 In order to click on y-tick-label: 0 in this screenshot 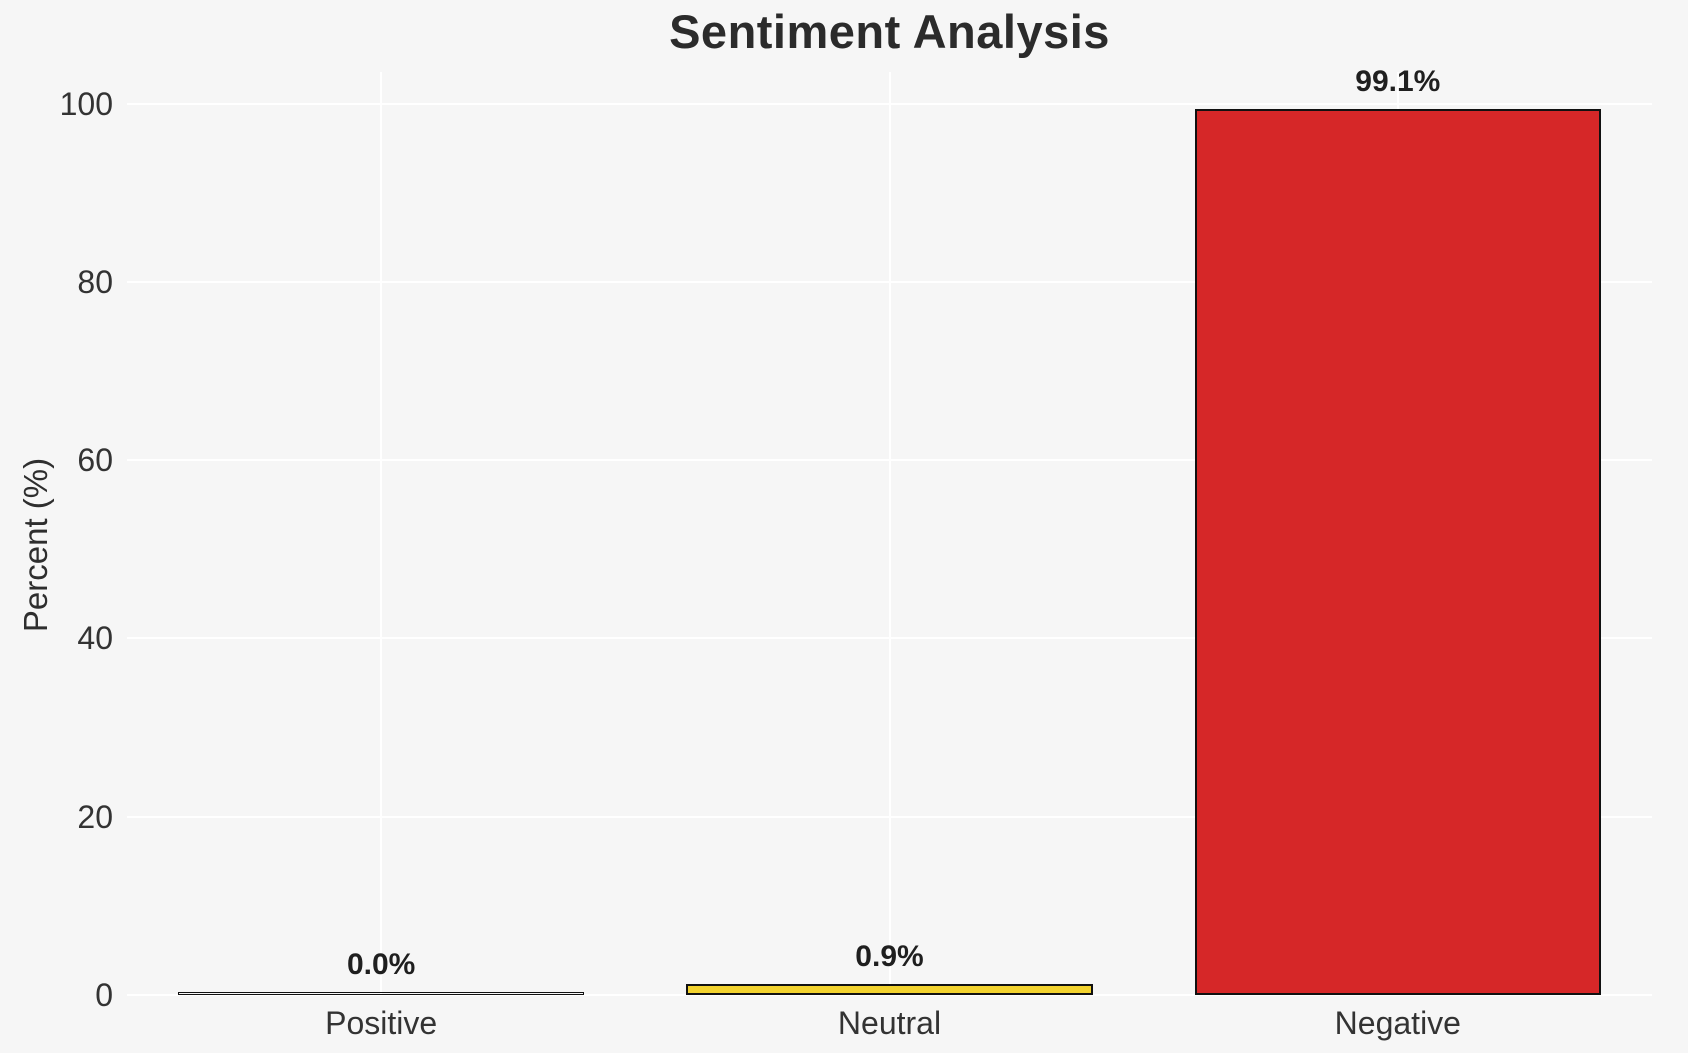, I will do `click(104, 995)`.